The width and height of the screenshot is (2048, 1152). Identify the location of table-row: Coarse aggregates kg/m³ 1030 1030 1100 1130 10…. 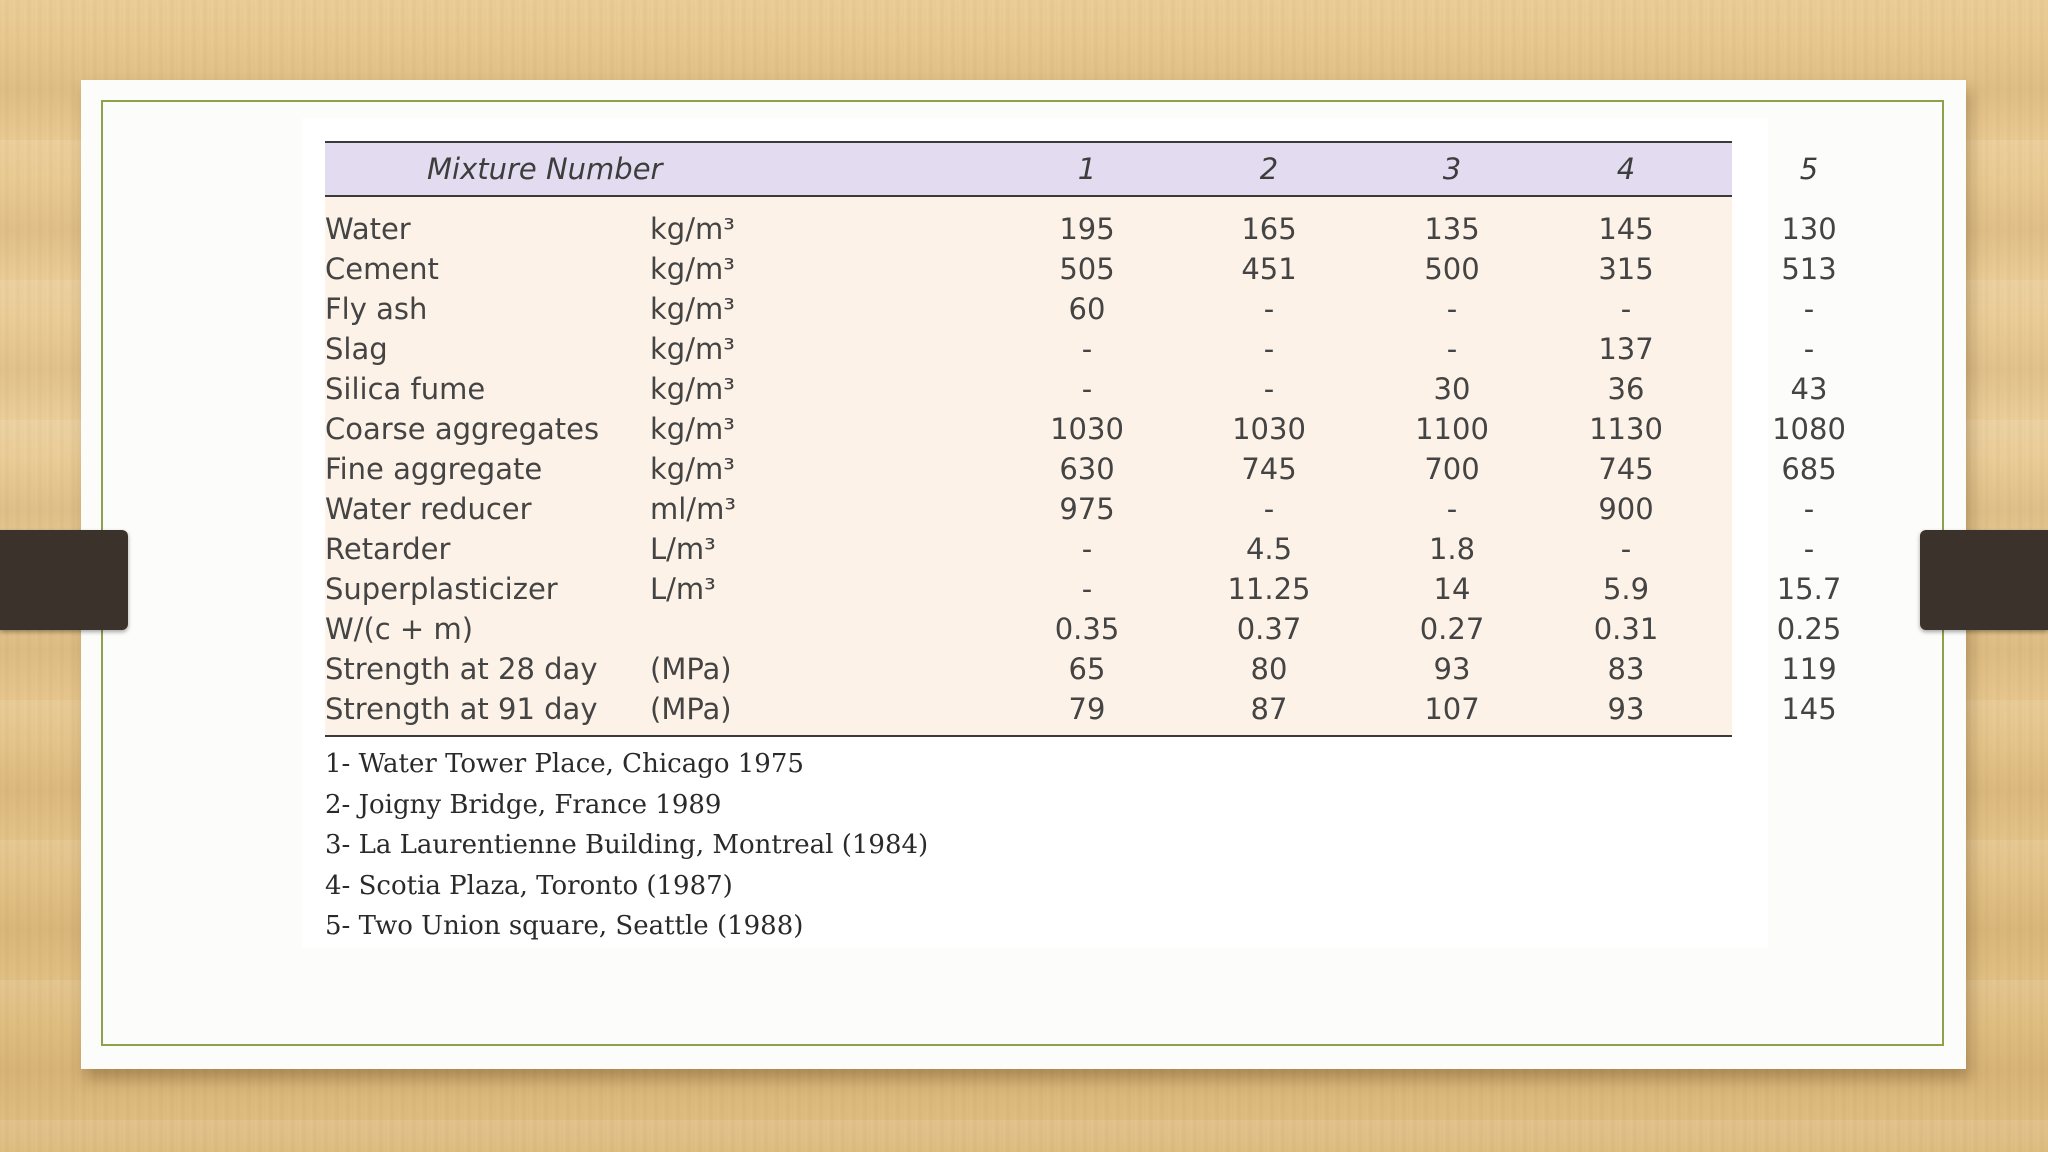
(1085, 429).